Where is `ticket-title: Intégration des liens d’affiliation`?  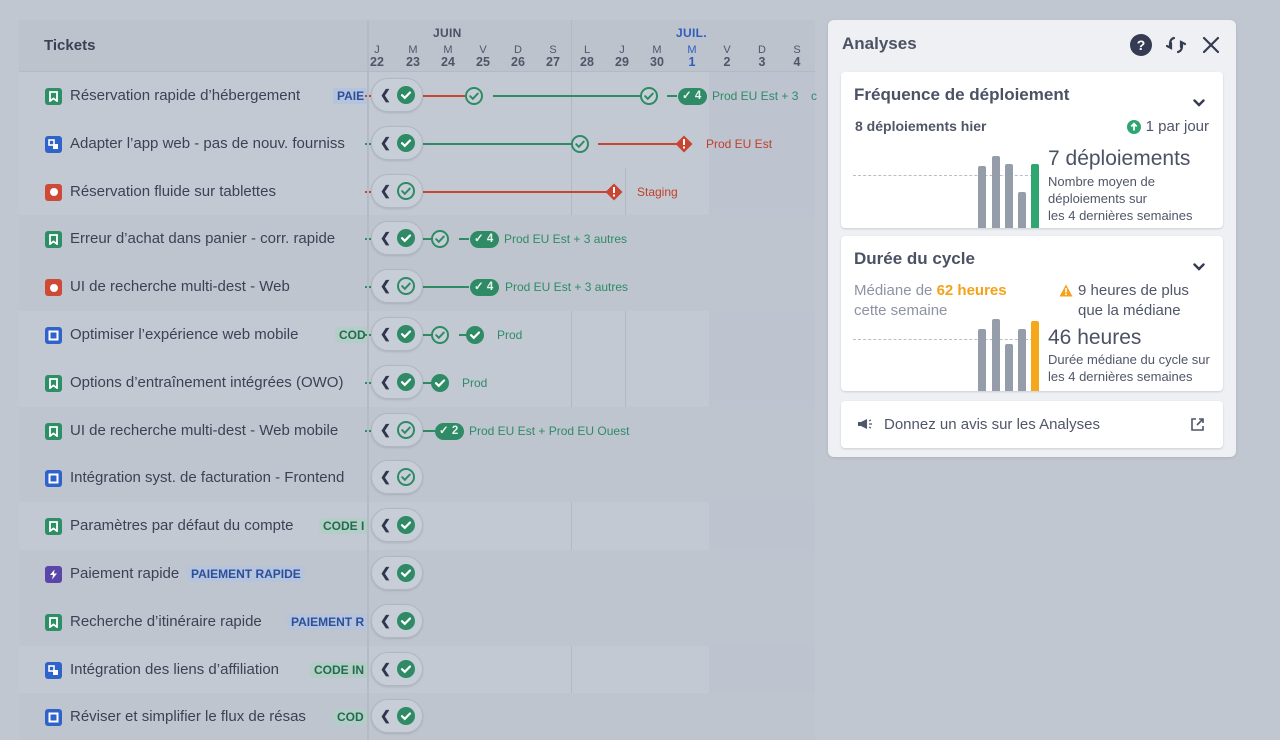 ticket-title: Intégration des liens d’affiliation is located at coordinates (175, 669).